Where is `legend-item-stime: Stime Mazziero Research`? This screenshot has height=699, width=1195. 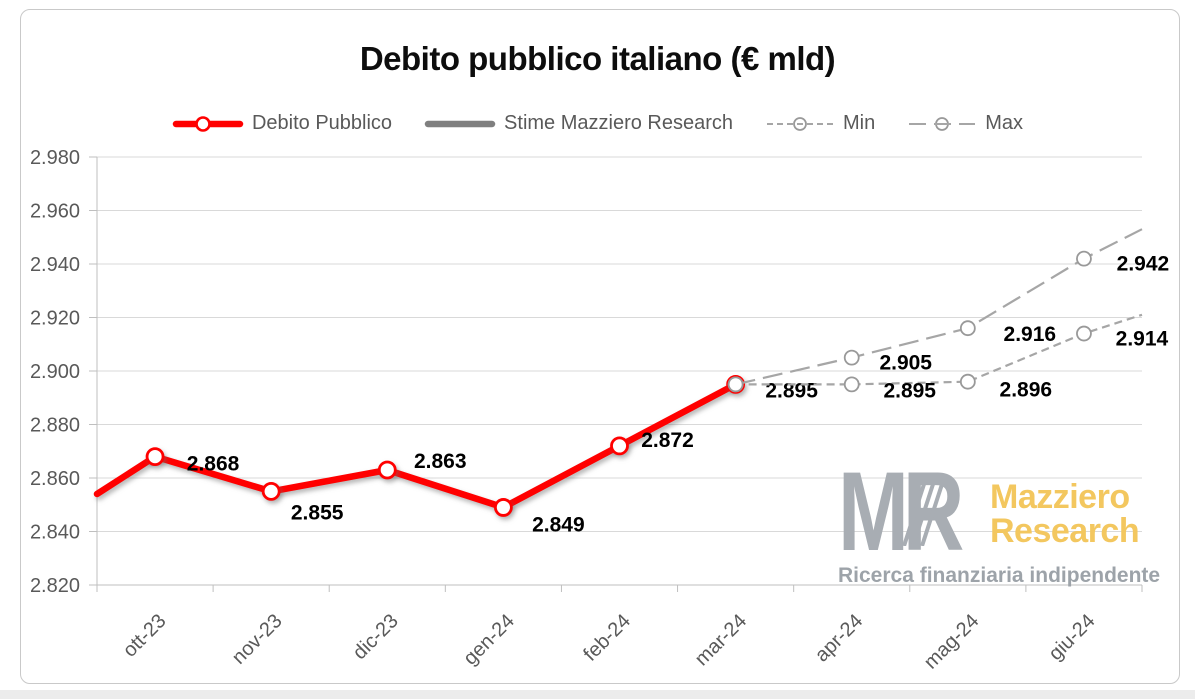
legend-item-stime: Stime Mazziero Research is located at coordinates (578, 123).